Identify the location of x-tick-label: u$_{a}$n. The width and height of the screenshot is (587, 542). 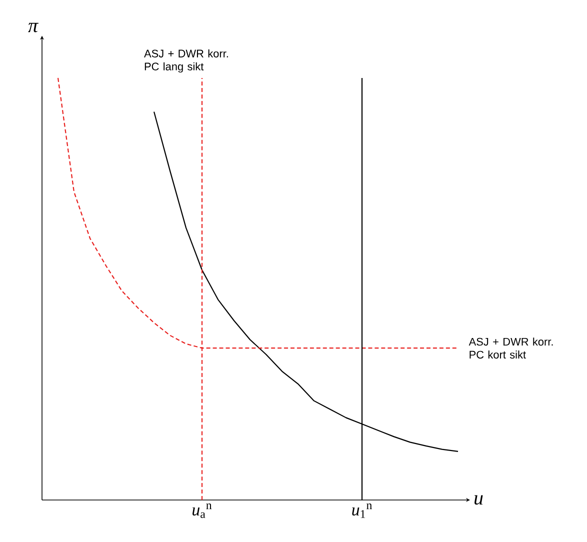
(202, 510).